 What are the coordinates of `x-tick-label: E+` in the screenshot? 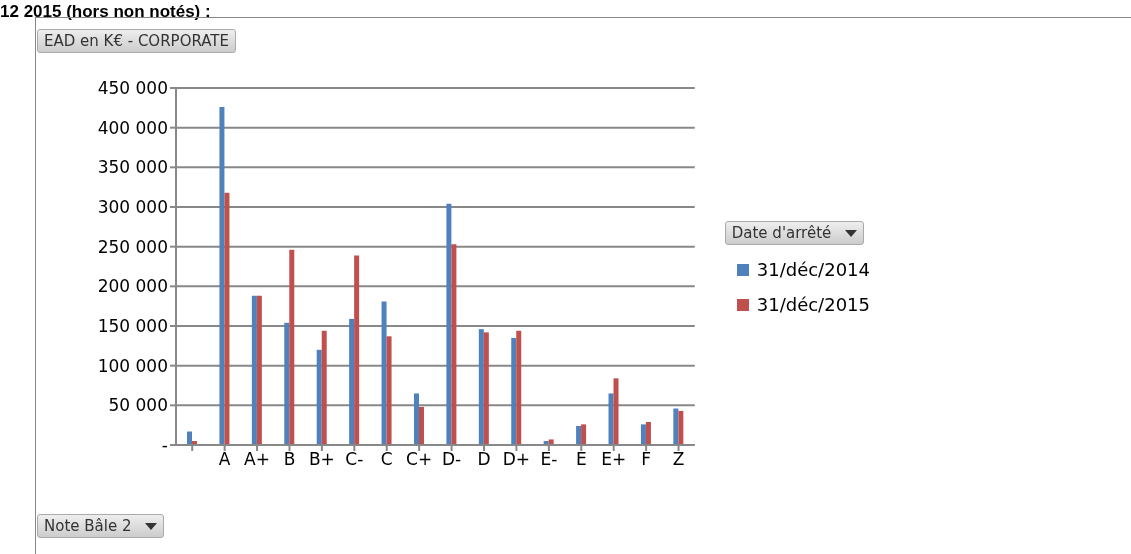 It's located at (614, 459).